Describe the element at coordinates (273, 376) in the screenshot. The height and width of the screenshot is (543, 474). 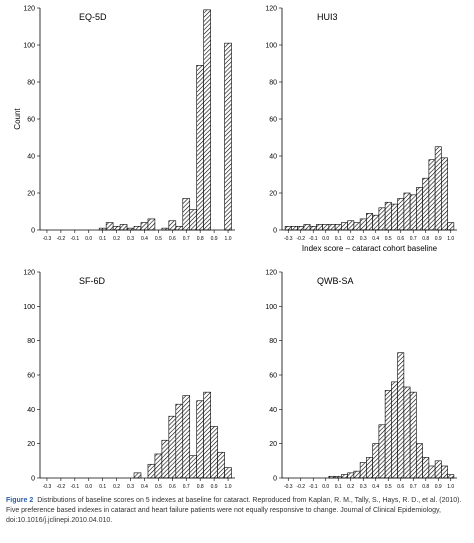
I see `y-tick-label: 60` at that location.